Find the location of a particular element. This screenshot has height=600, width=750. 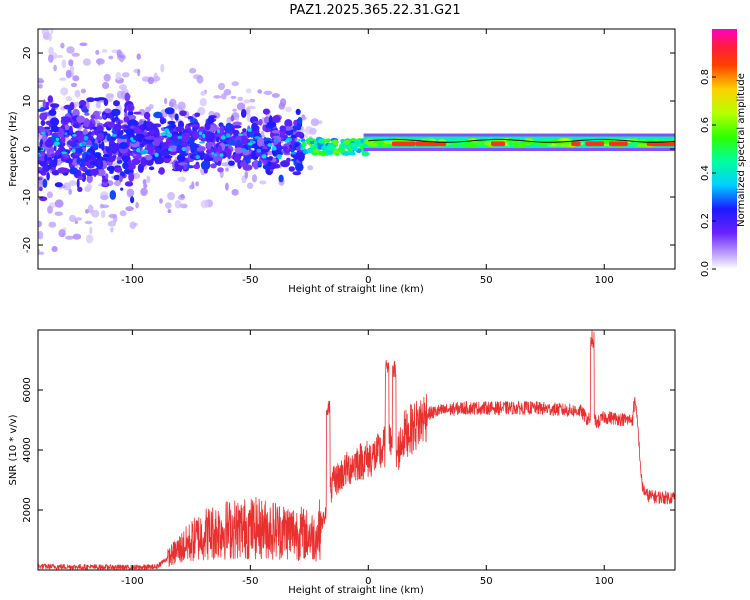

y-tick-label: -20 is located at coordinates (27, 245).